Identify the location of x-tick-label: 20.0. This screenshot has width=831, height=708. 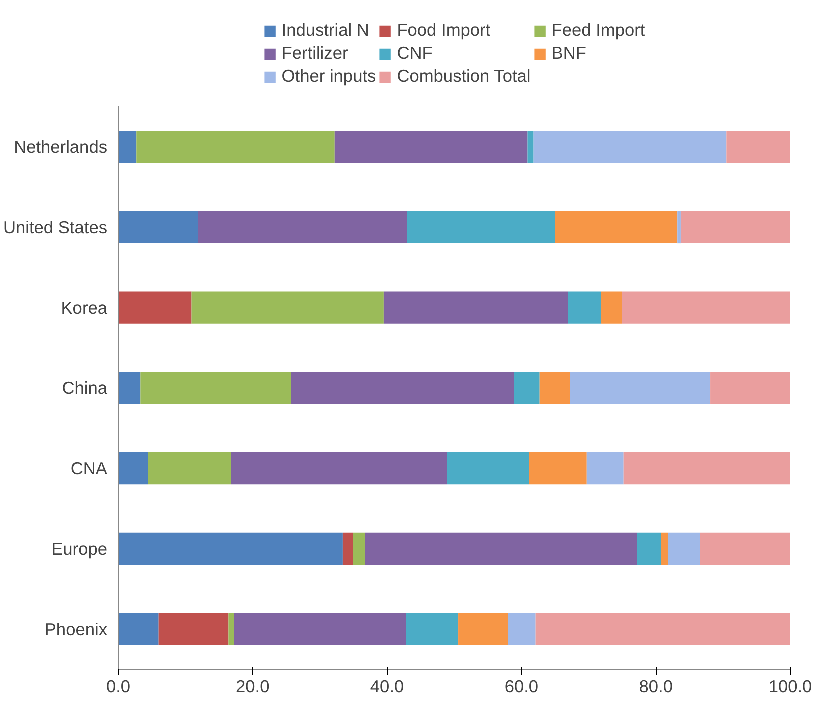
(253, 686).